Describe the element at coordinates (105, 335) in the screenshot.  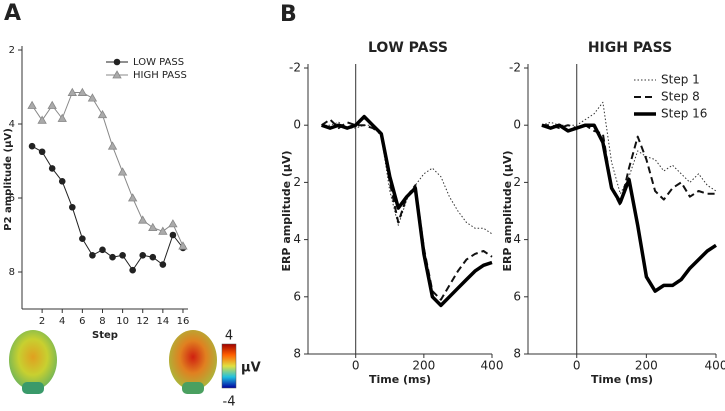
I see `x-axis-label: Step` at that location.